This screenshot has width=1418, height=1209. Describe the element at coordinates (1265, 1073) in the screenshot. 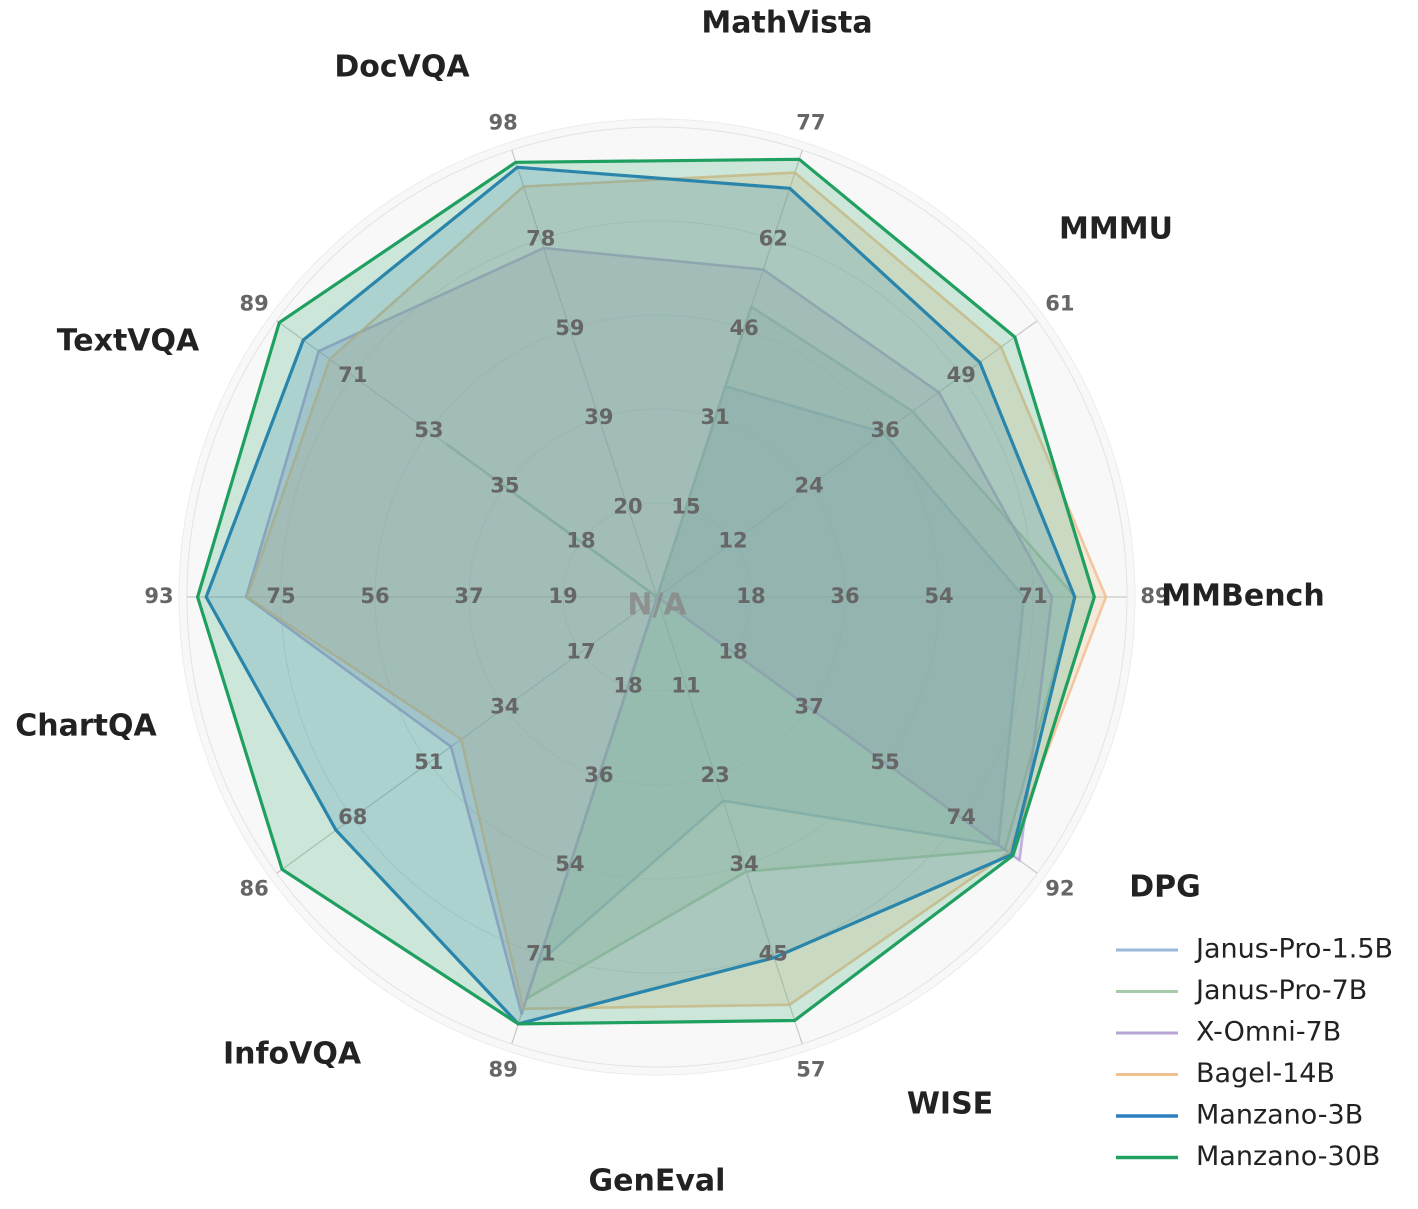

I see `legend-entry: Bagel-14B` at that location.